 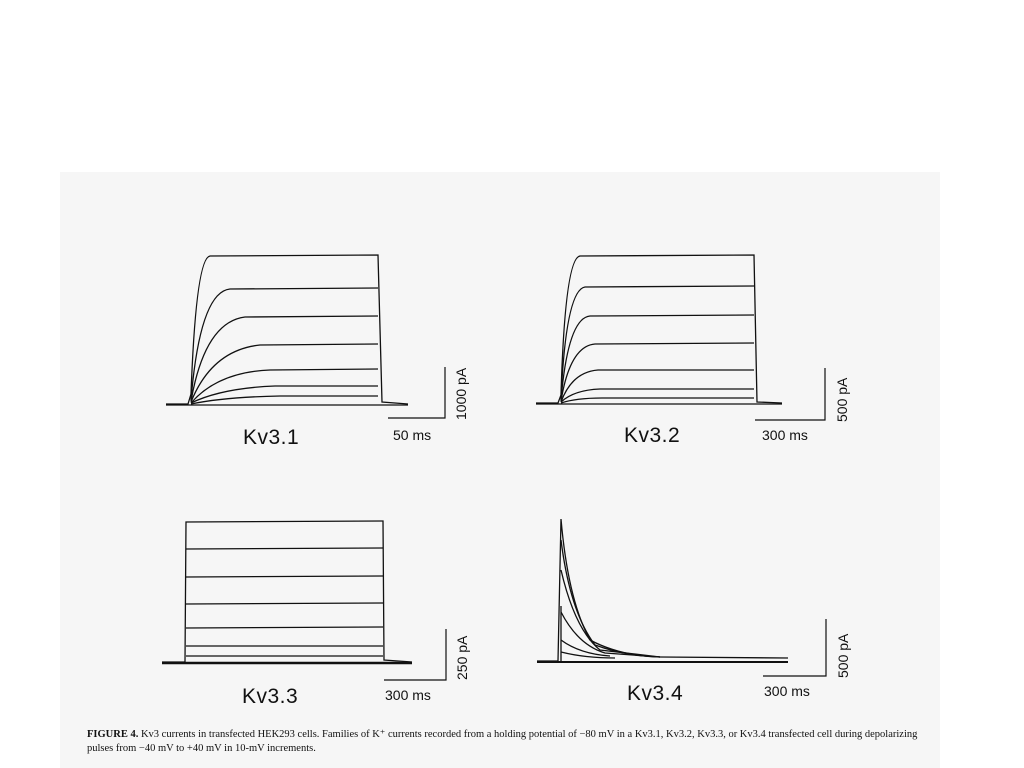 I want to click on panel-label-kv34: Kv3.4, so click(x=655, y=693).